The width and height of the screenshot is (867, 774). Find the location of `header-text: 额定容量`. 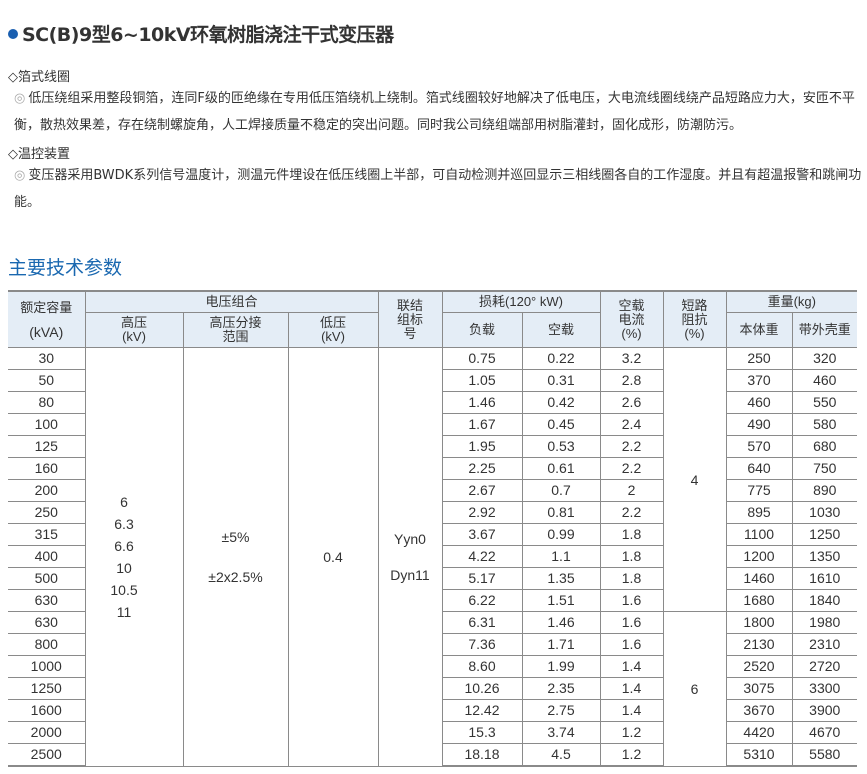

header-text: 额定容量 is located at coordinates (46, 307).